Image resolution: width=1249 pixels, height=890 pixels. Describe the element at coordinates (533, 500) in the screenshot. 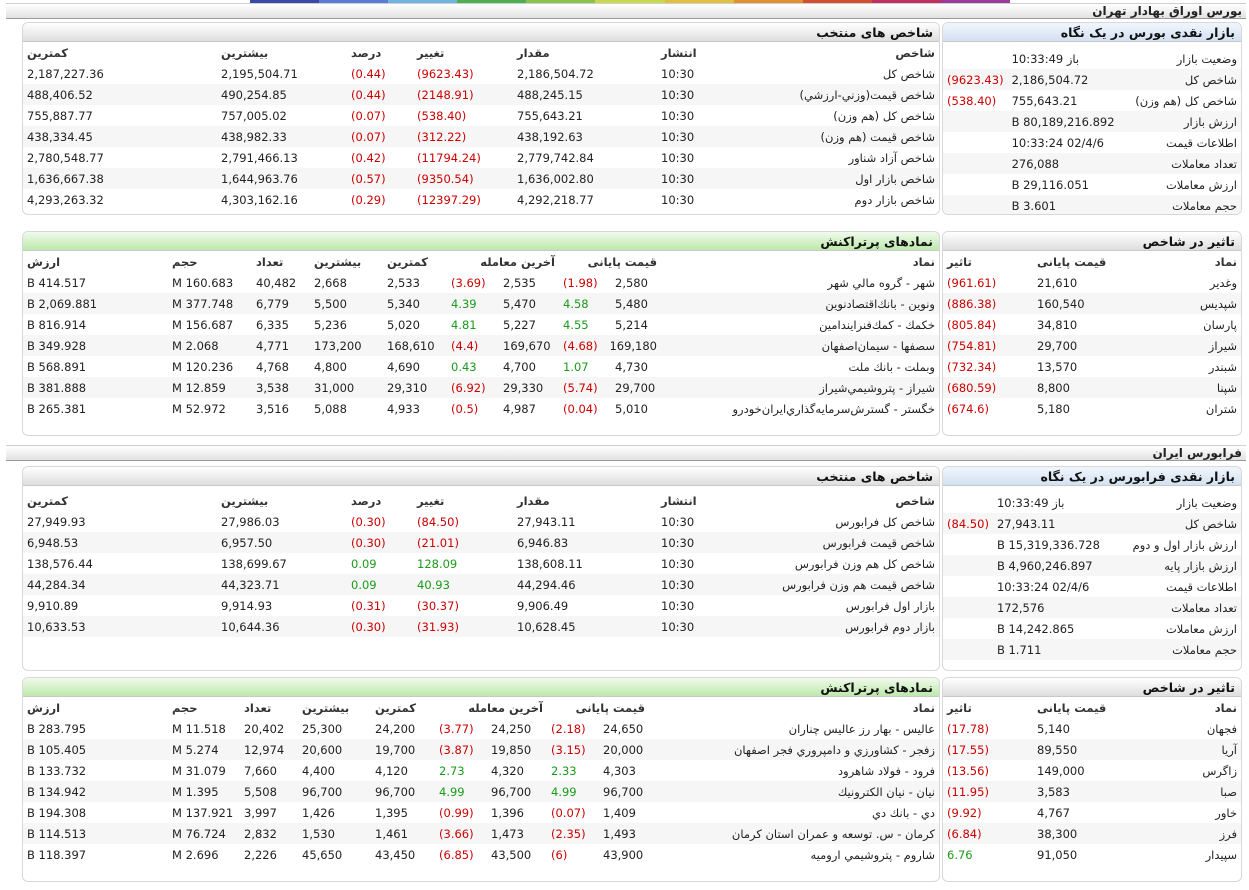

I see `col-header: مقدار` at that location.